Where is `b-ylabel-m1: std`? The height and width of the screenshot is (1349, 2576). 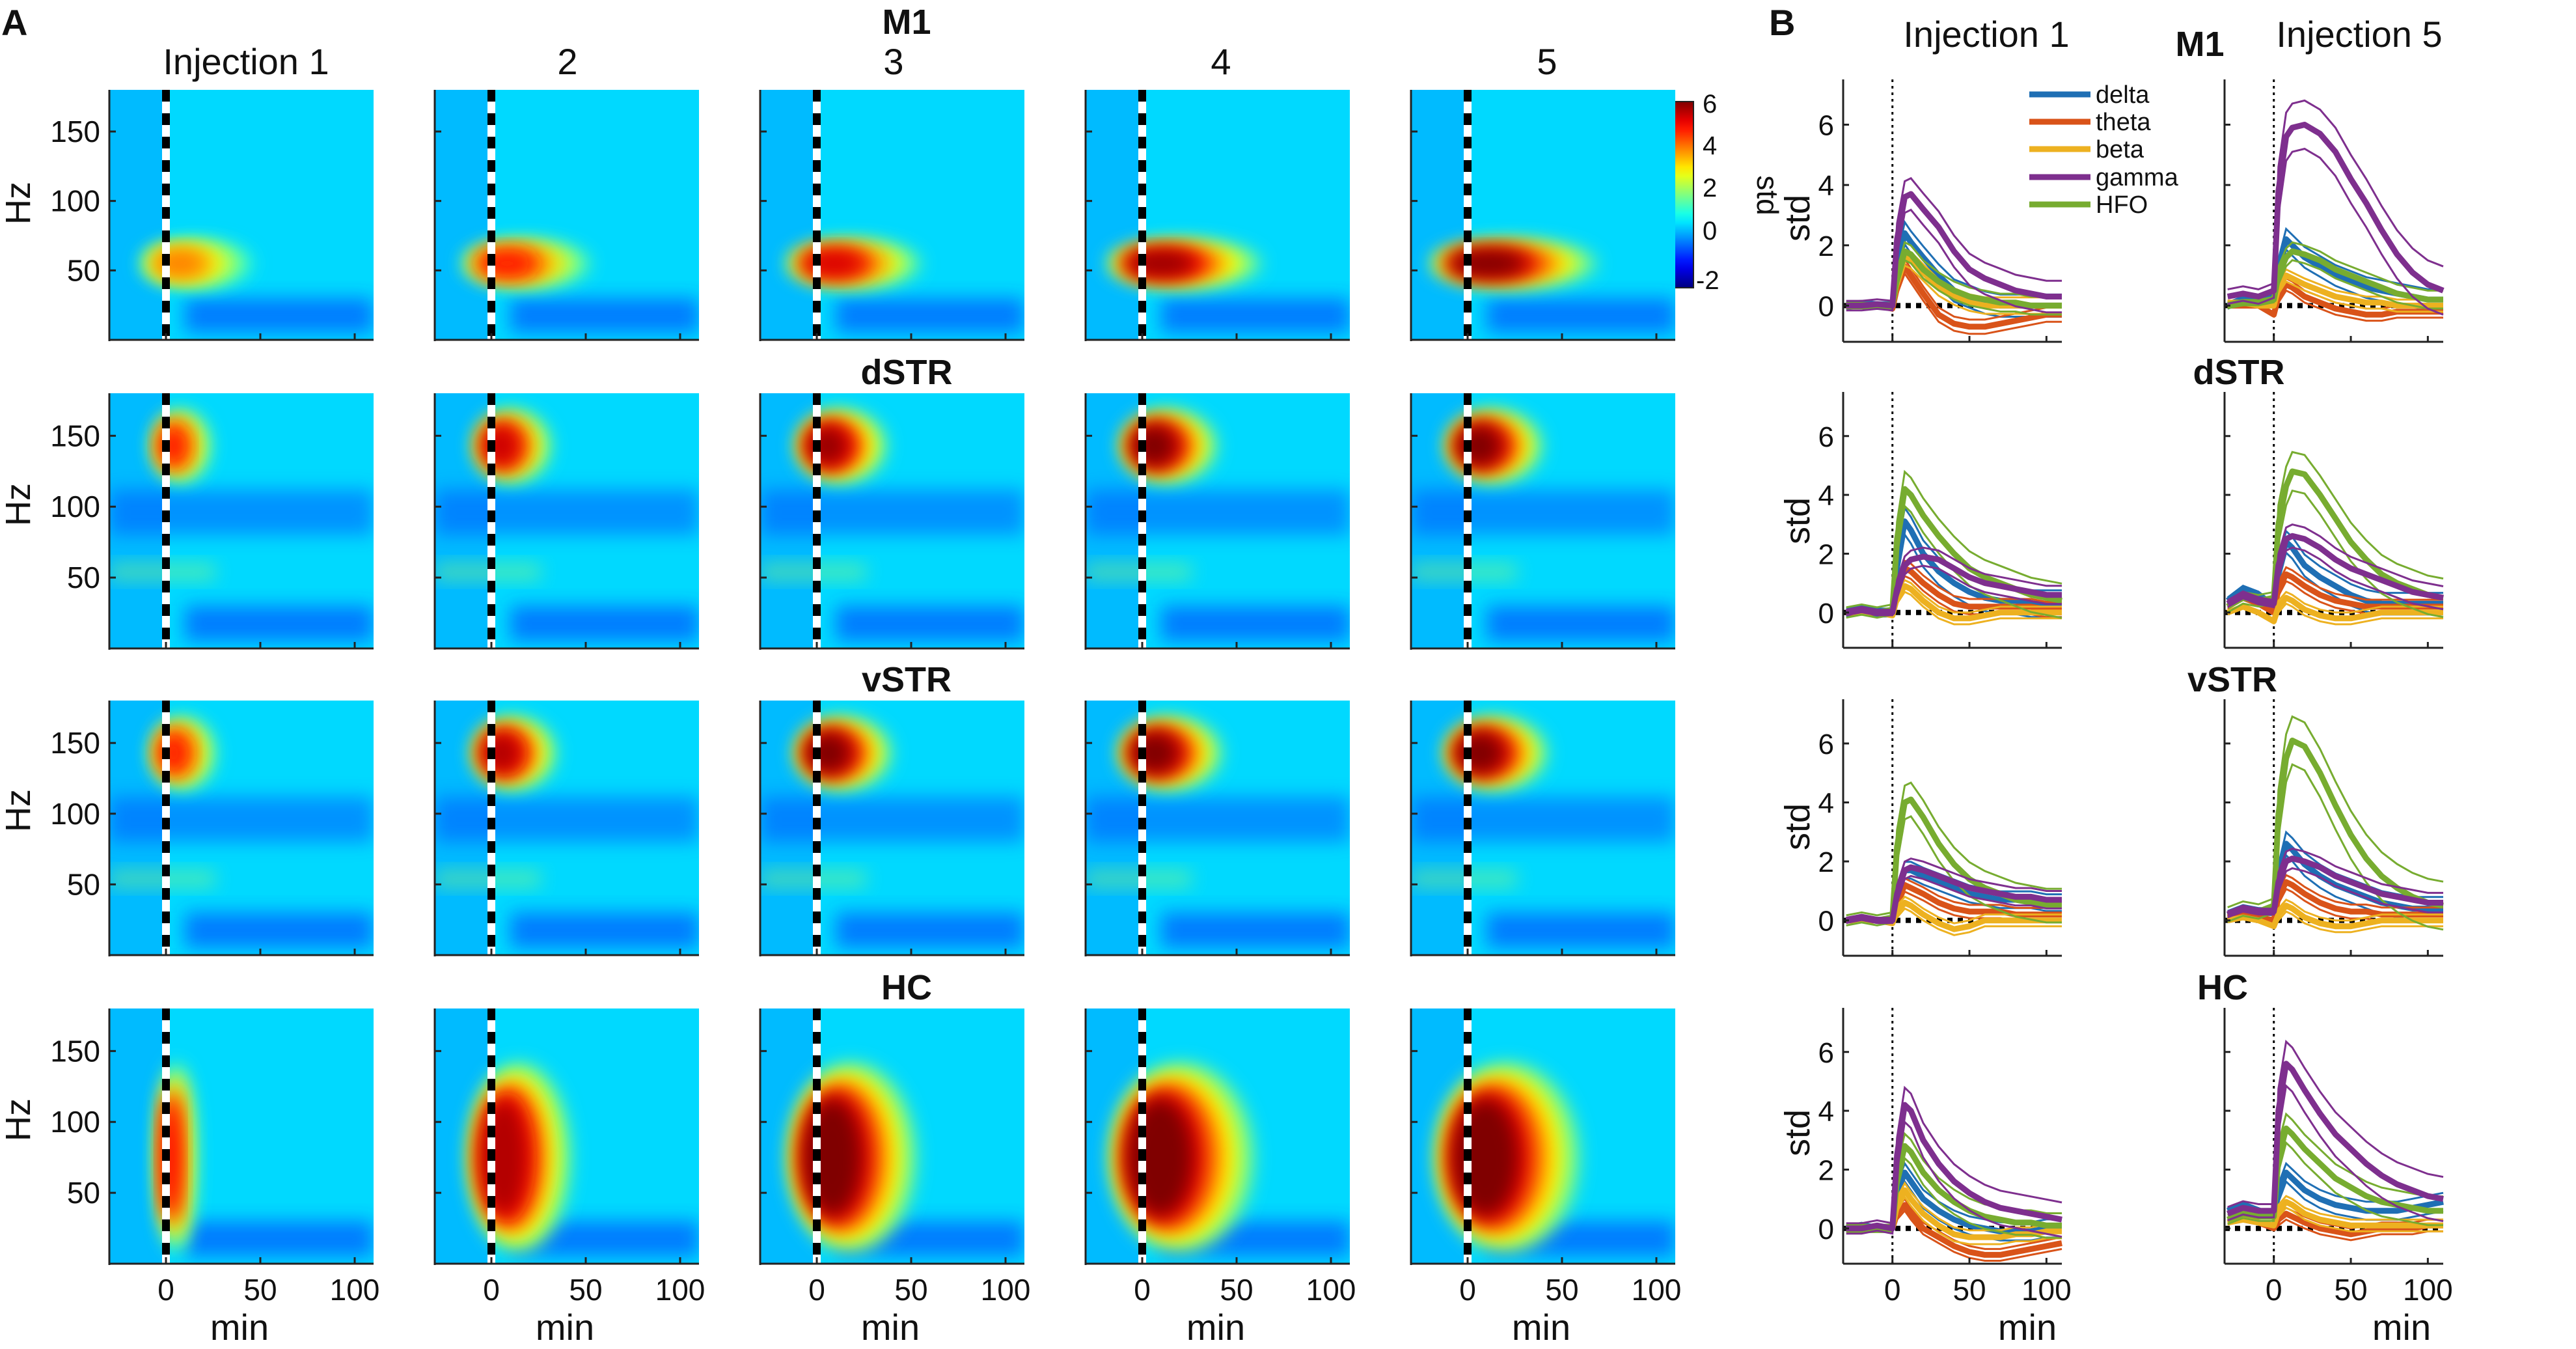
b-ylabel-m1: std is located at coordinates (1798, 218).